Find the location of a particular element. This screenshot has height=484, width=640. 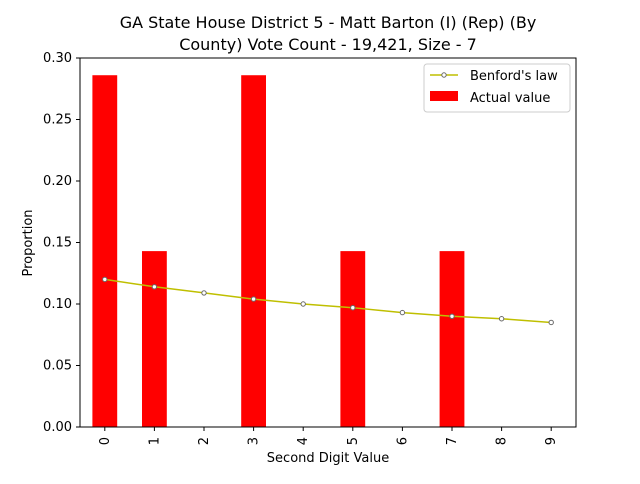

y-axis-label: Proportion is located at coordinates (28, 242).